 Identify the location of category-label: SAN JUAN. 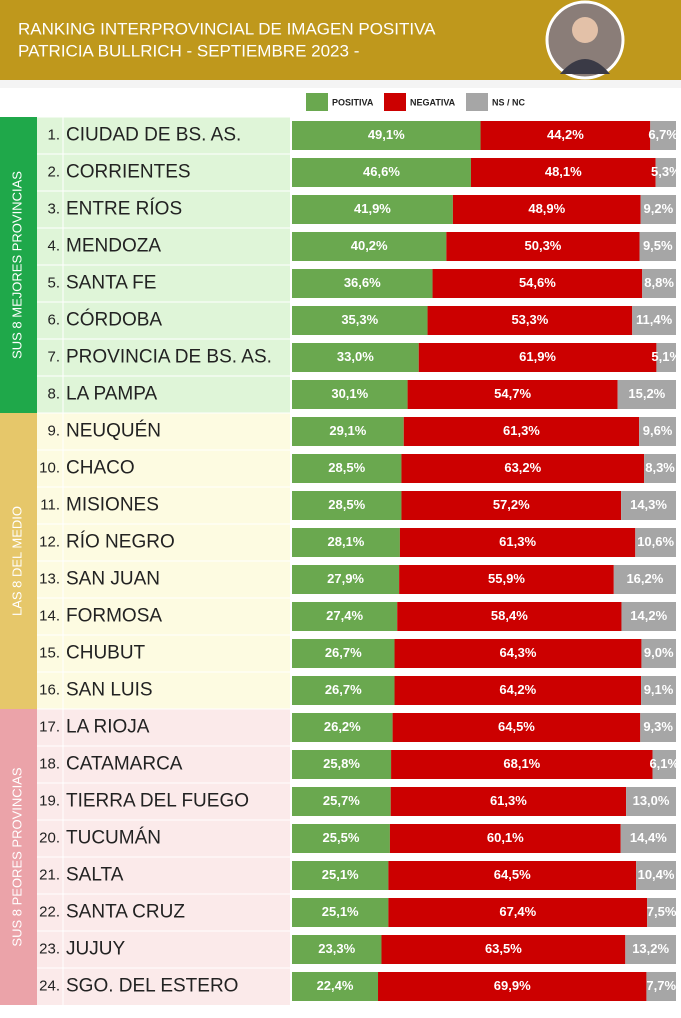
(113, 579).